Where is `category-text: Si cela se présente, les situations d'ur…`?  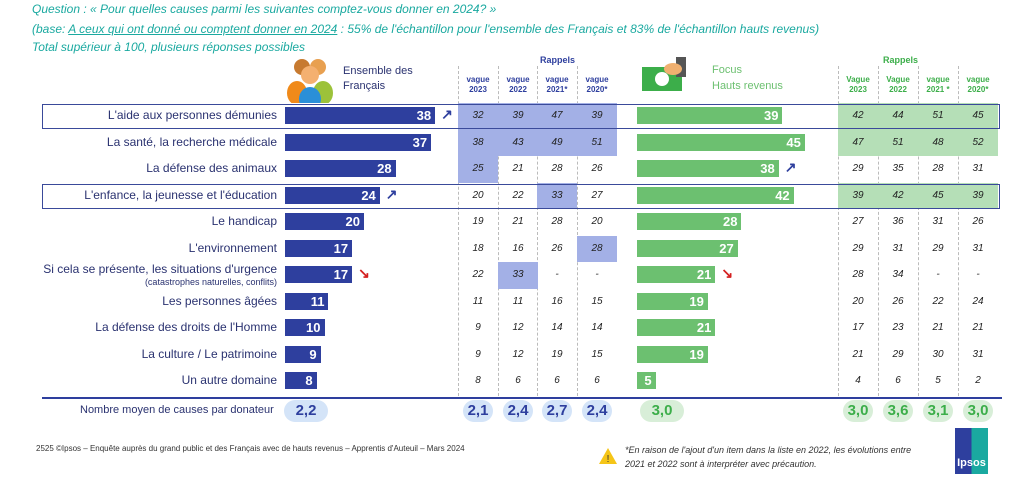
category-text: Si cela se présente, les situations d'ur… is located at coordinates (160, 269).